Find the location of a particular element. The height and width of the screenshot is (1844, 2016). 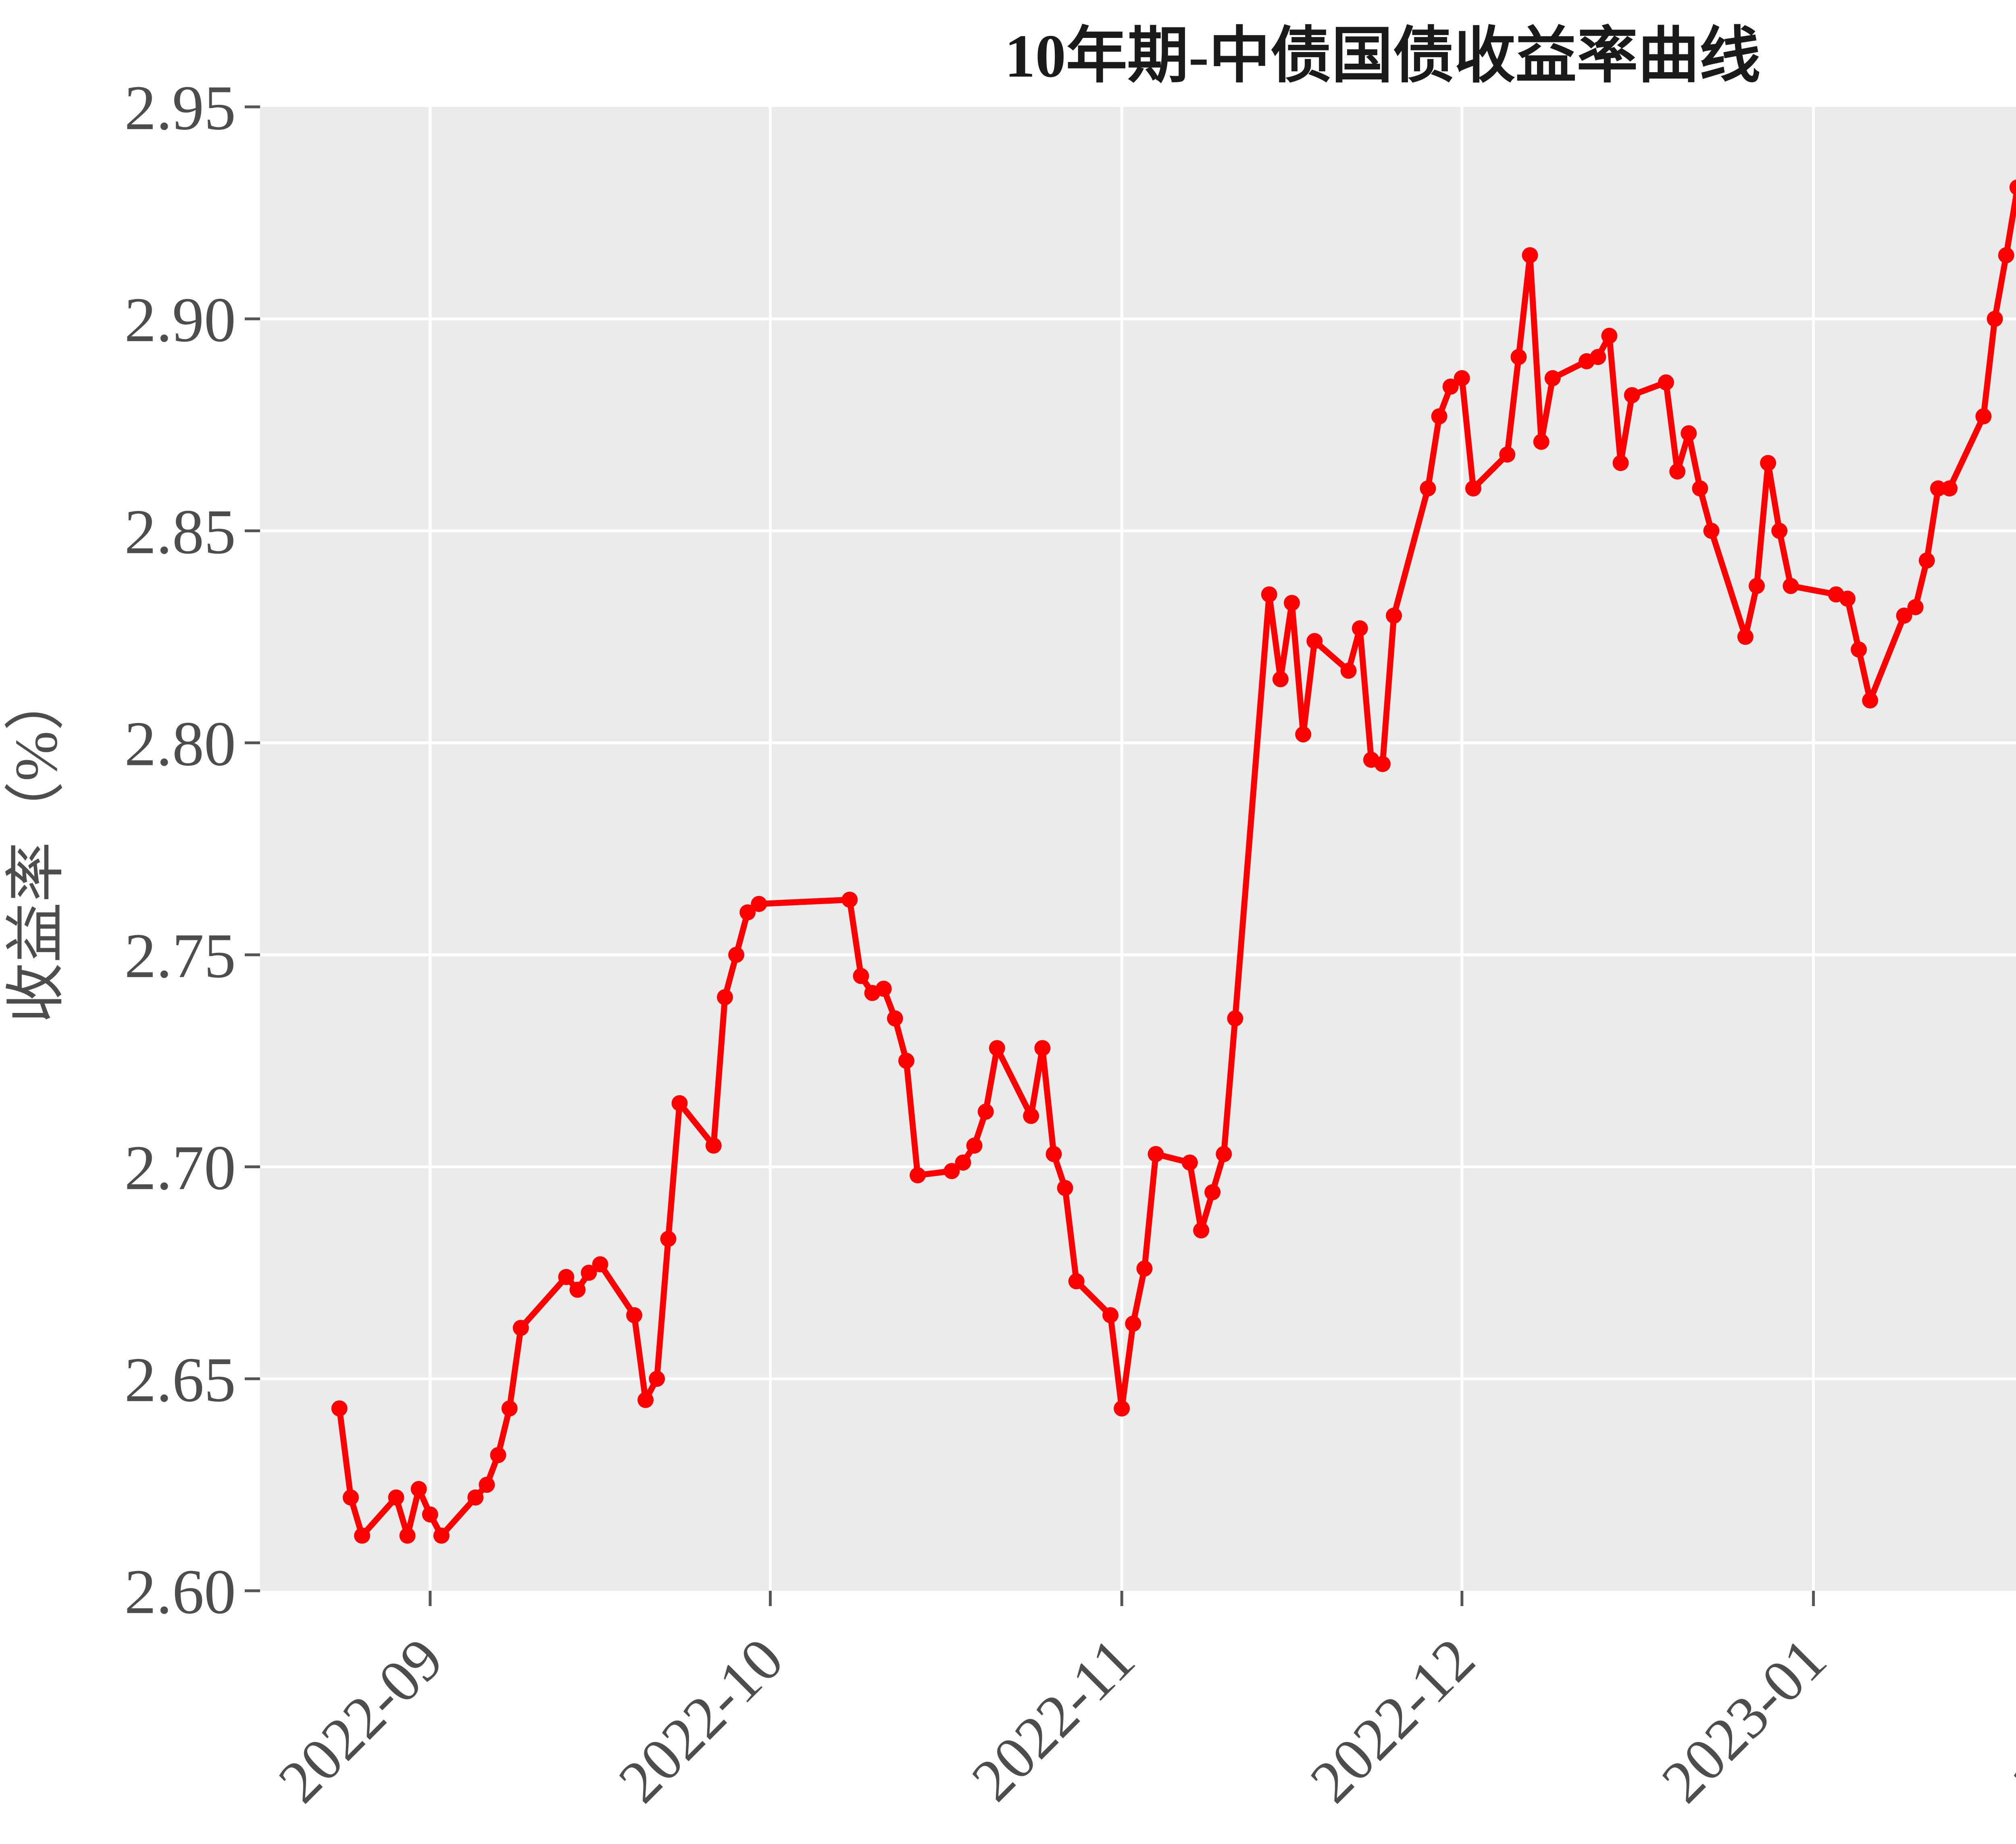

y-tick-label: 2.85 is located at coordinates (180, 532).